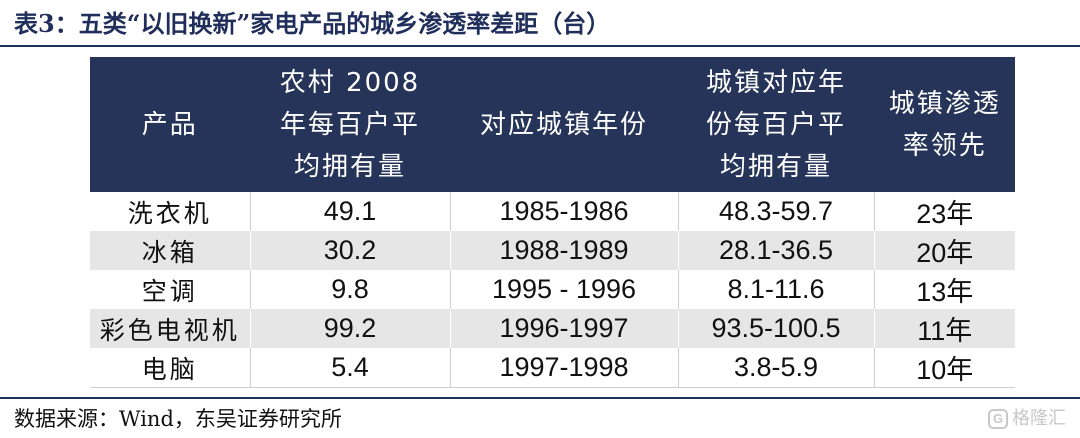 This screenshot has height=438, width=1080. I want to click on cell-rural-ownership: 9.8, so click(350, 289).